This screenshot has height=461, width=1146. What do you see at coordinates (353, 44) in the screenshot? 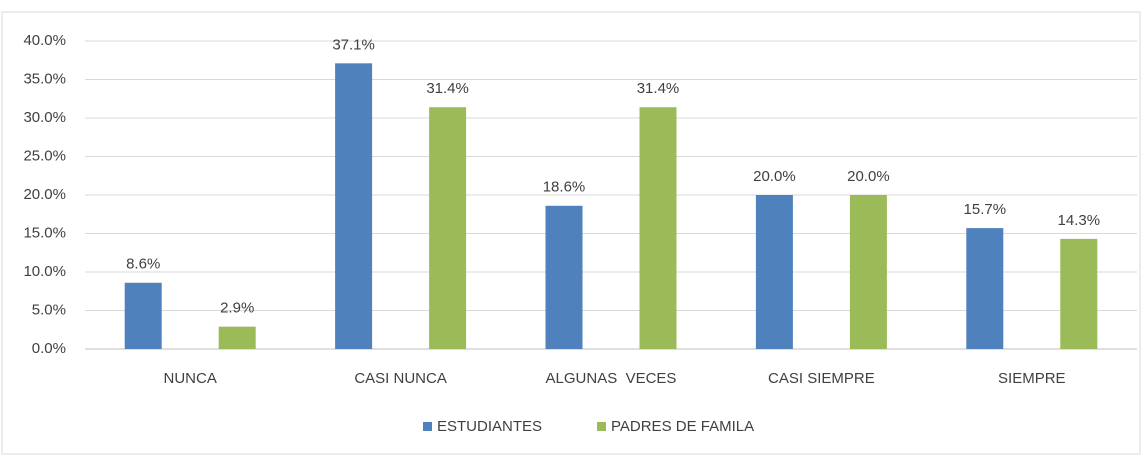
I see `data-label: 37.1%` at bounding box center [353, 44].